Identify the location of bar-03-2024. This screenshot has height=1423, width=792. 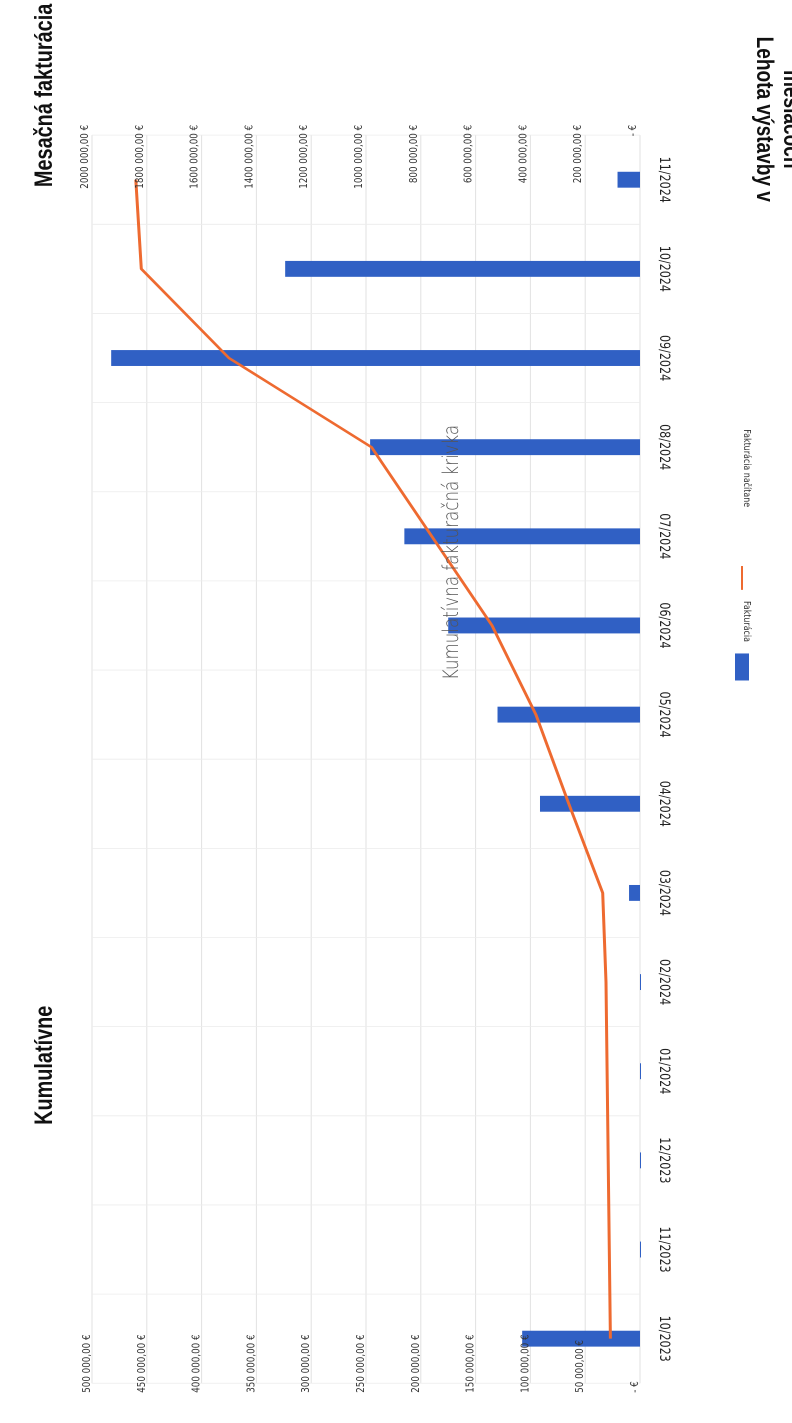
(634, 892).